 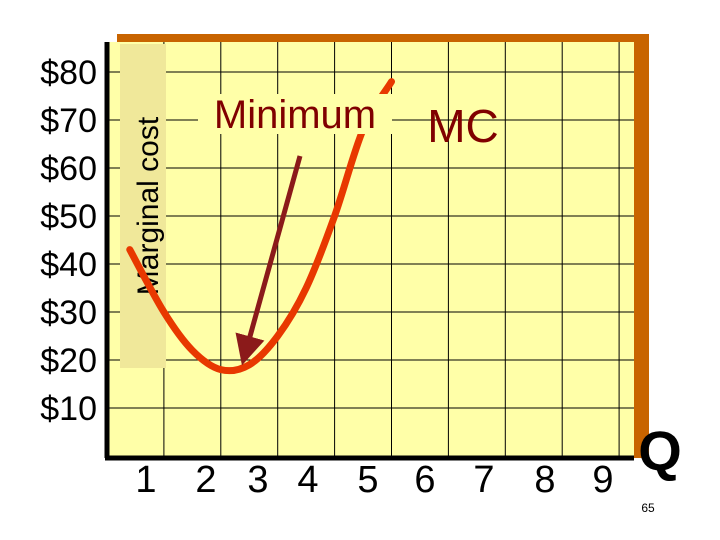 What do you see at coordinates (68, 409) in the screenshot?
I see `y-tick-label: $10` at bounding box center [68, 409].